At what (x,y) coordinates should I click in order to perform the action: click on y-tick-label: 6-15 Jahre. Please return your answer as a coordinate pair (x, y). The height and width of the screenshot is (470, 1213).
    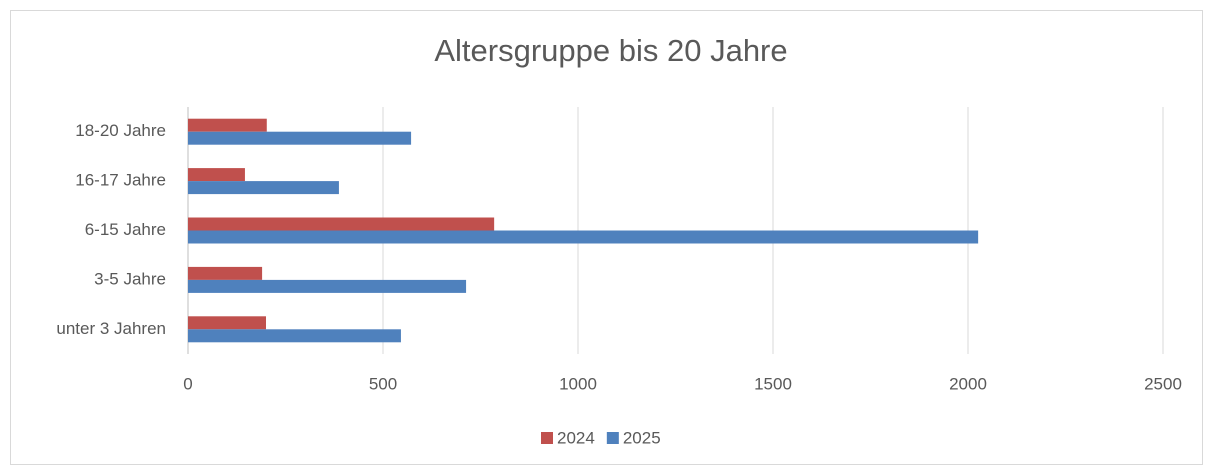
    Looking at the image, I should click on (125, 229).